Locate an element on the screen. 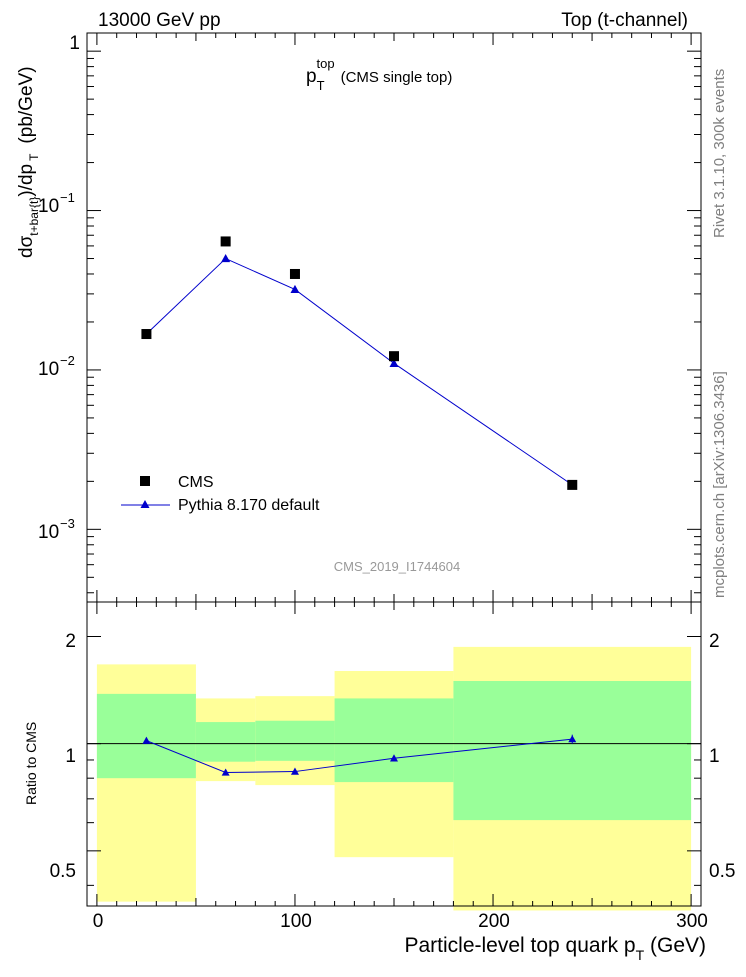 The image size is (746, 977). main-ytick-0.1-base: 10 is located at coordinates (48, 206).